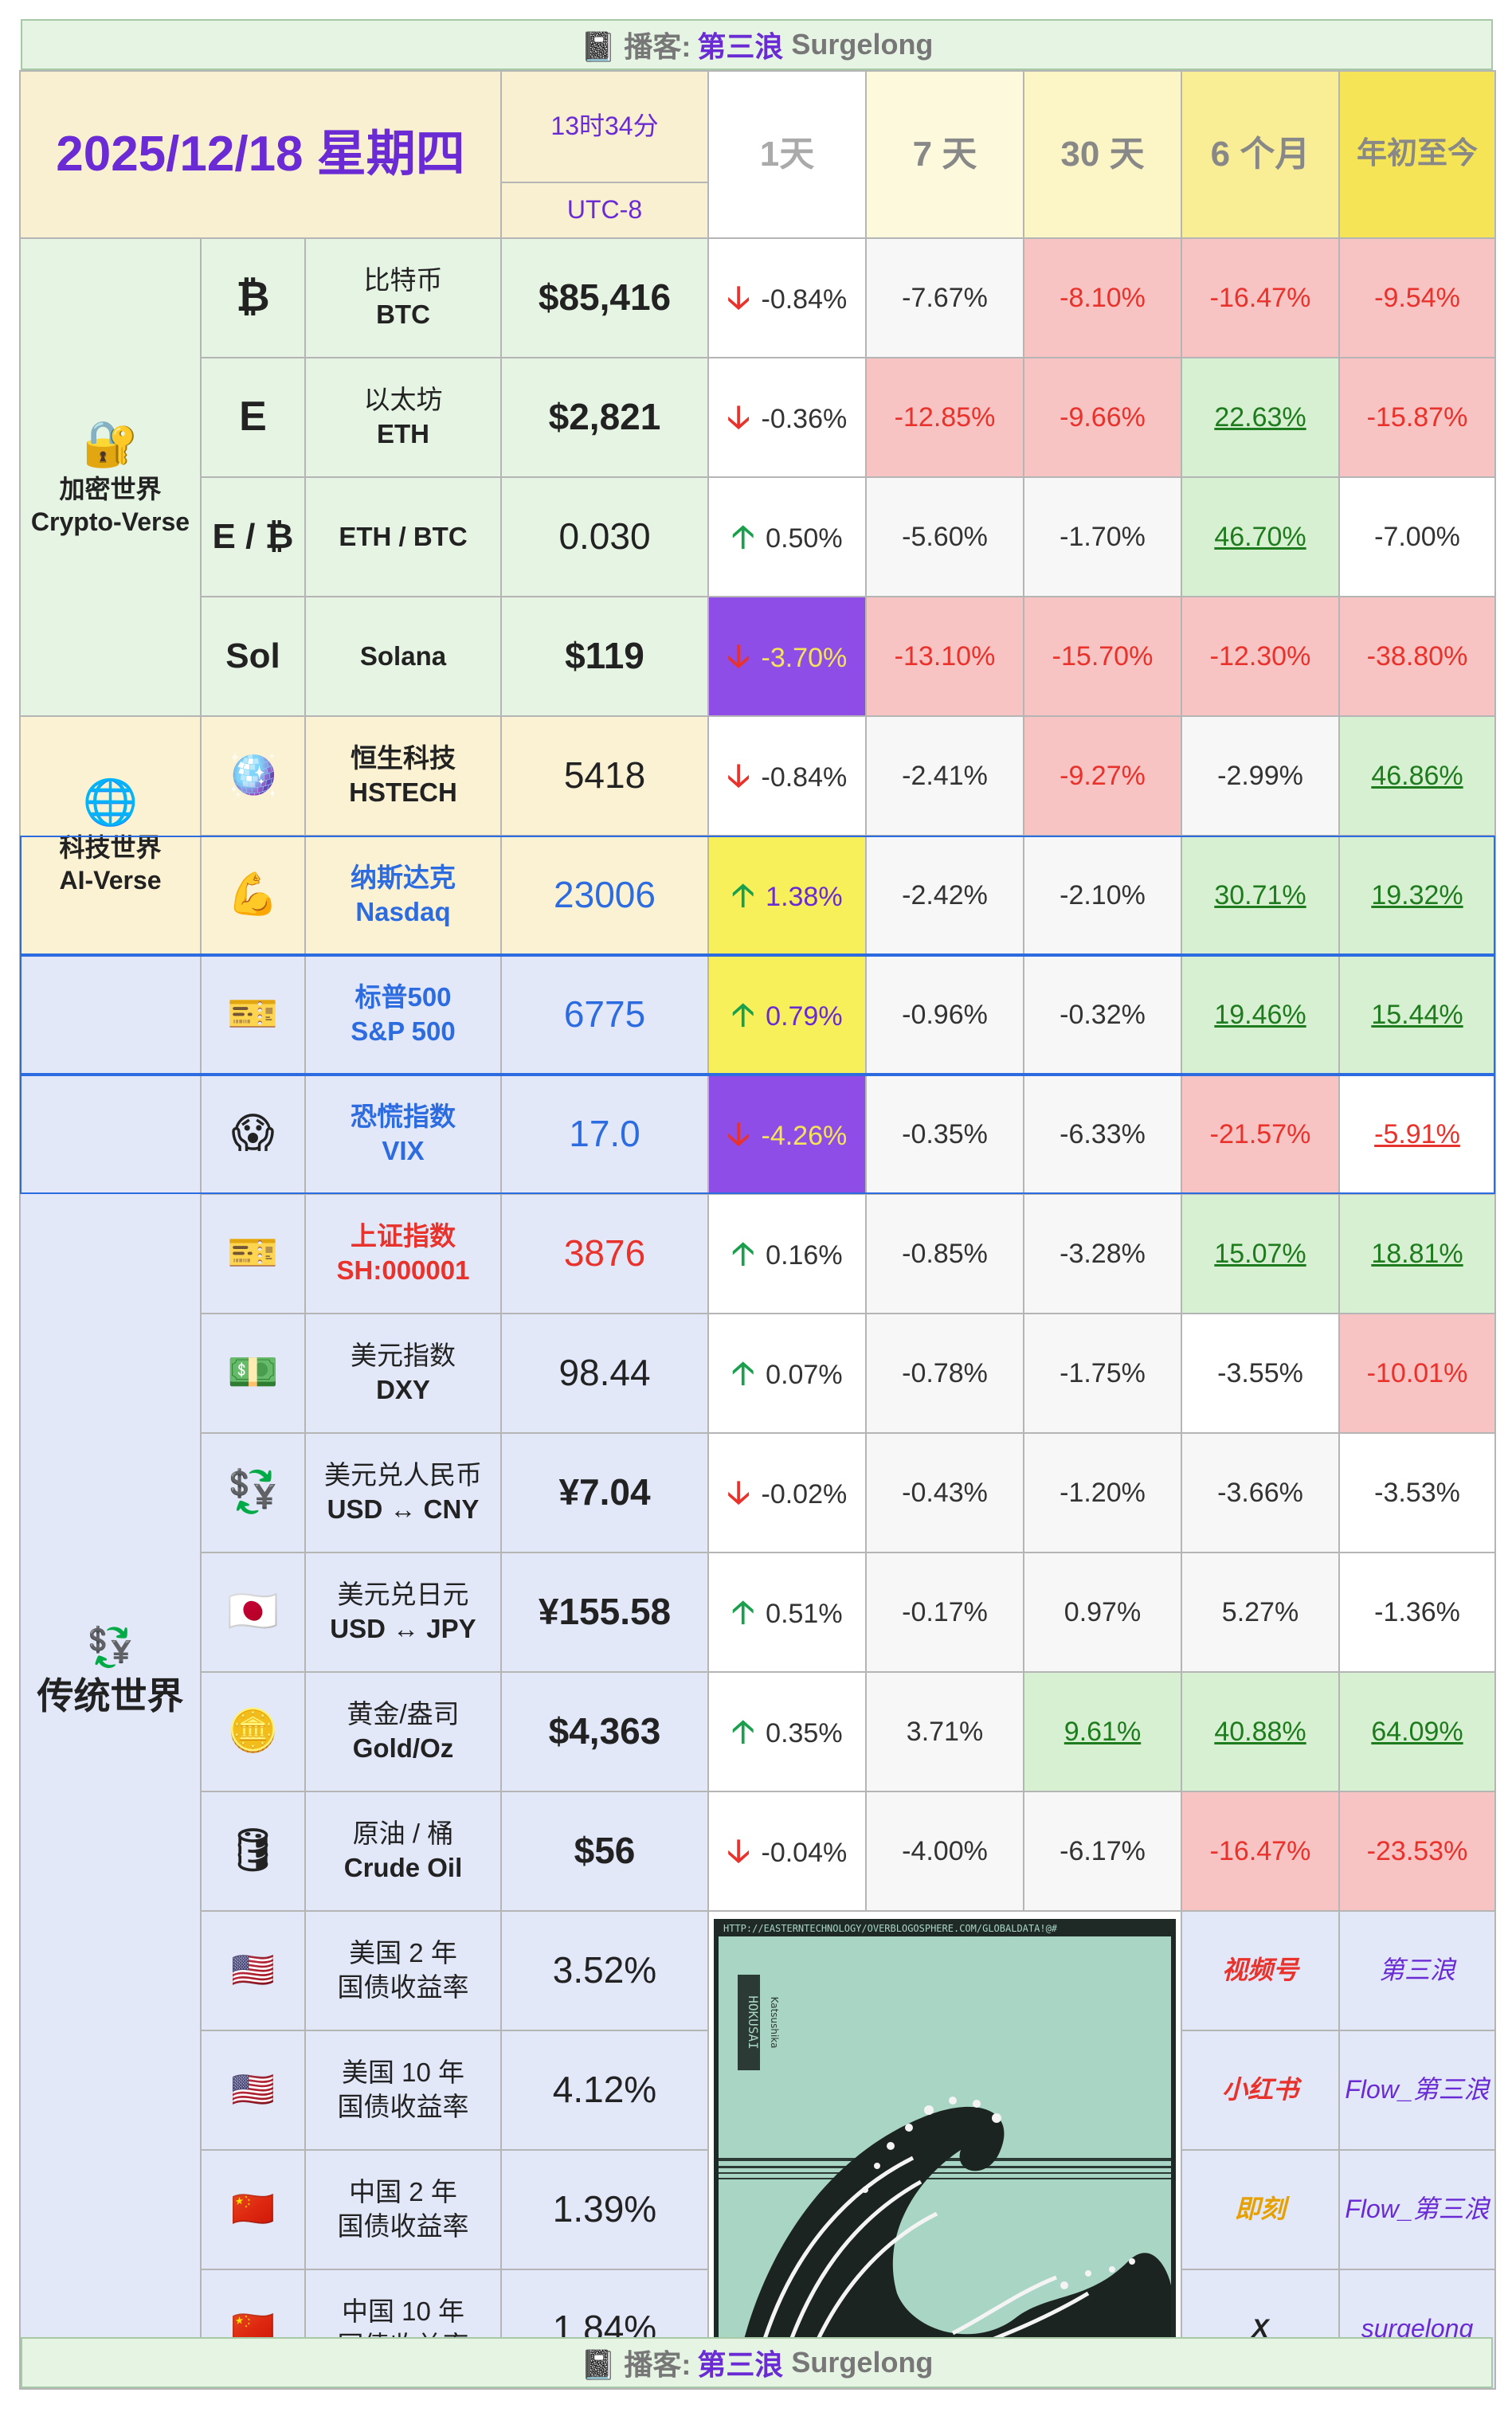 Image resolution: width=1512 pixels, height=2412 pixels. I want to click on asset-price: $56, so click(605, 1851).